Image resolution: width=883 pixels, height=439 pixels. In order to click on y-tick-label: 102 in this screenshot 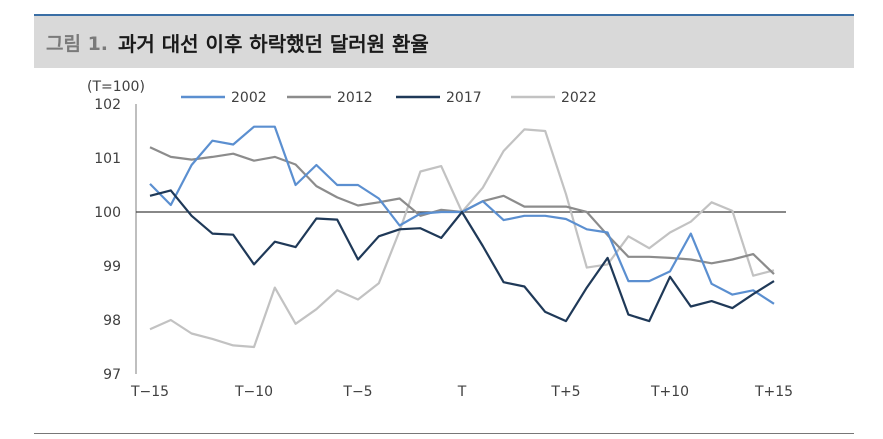, I will do `click(107, 105)`.